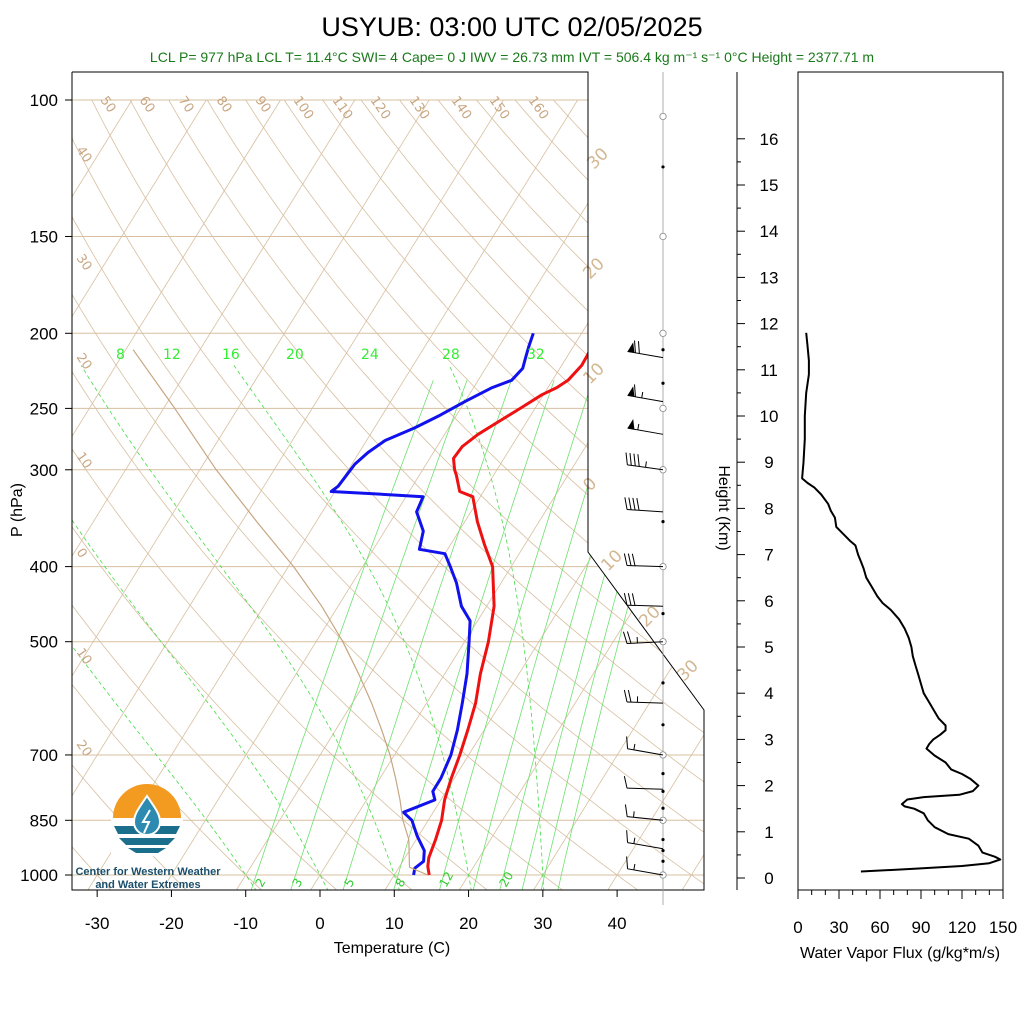 Image resolution: width=1024 pixels, height=1024 pixels. Describe the element at coordinates (44, 567) in the screenshot. I see `y-tick-label: 400` at that location.